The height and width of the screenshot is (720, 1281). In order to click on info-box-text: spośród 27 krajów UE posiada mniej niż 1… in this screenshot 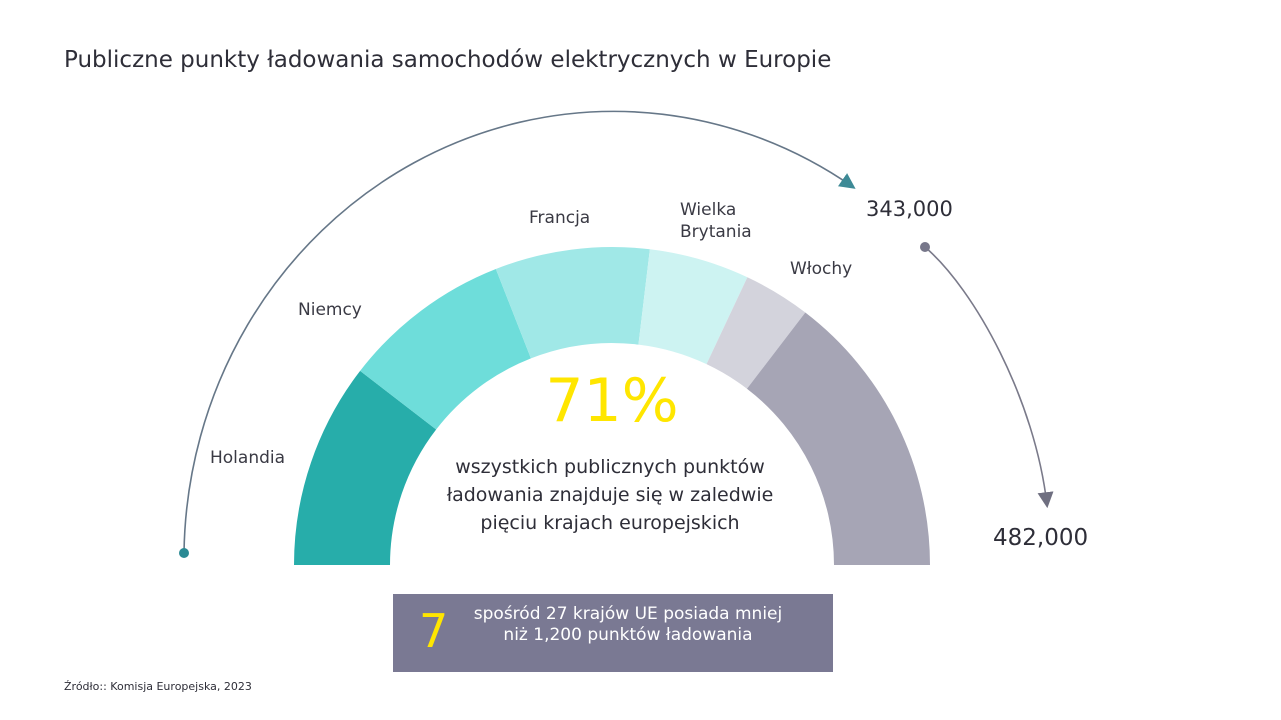, I will do `click(628, 624)`.